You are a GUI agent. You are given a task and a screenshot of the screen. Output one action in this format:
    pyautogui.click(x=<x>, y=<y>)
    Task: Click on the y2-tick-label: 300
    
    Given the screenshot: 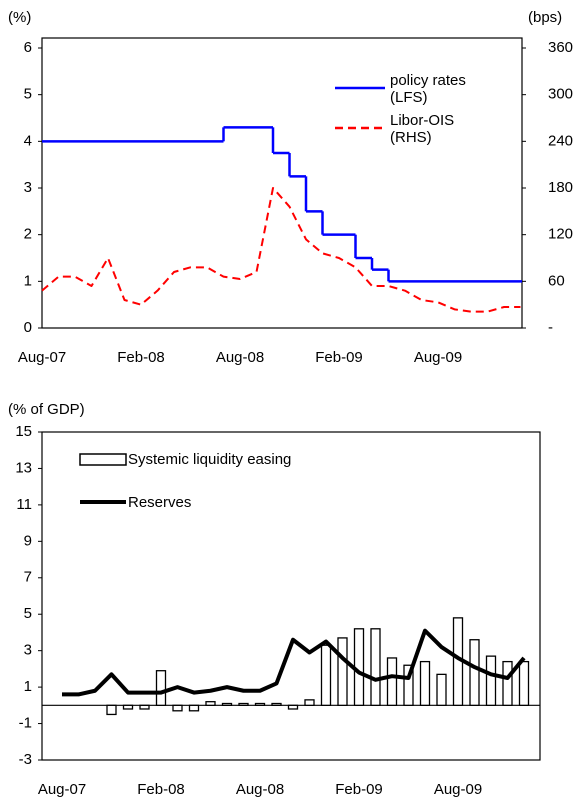 What is the action you would take?
    pyautogui.click(x=560, y=94)
    